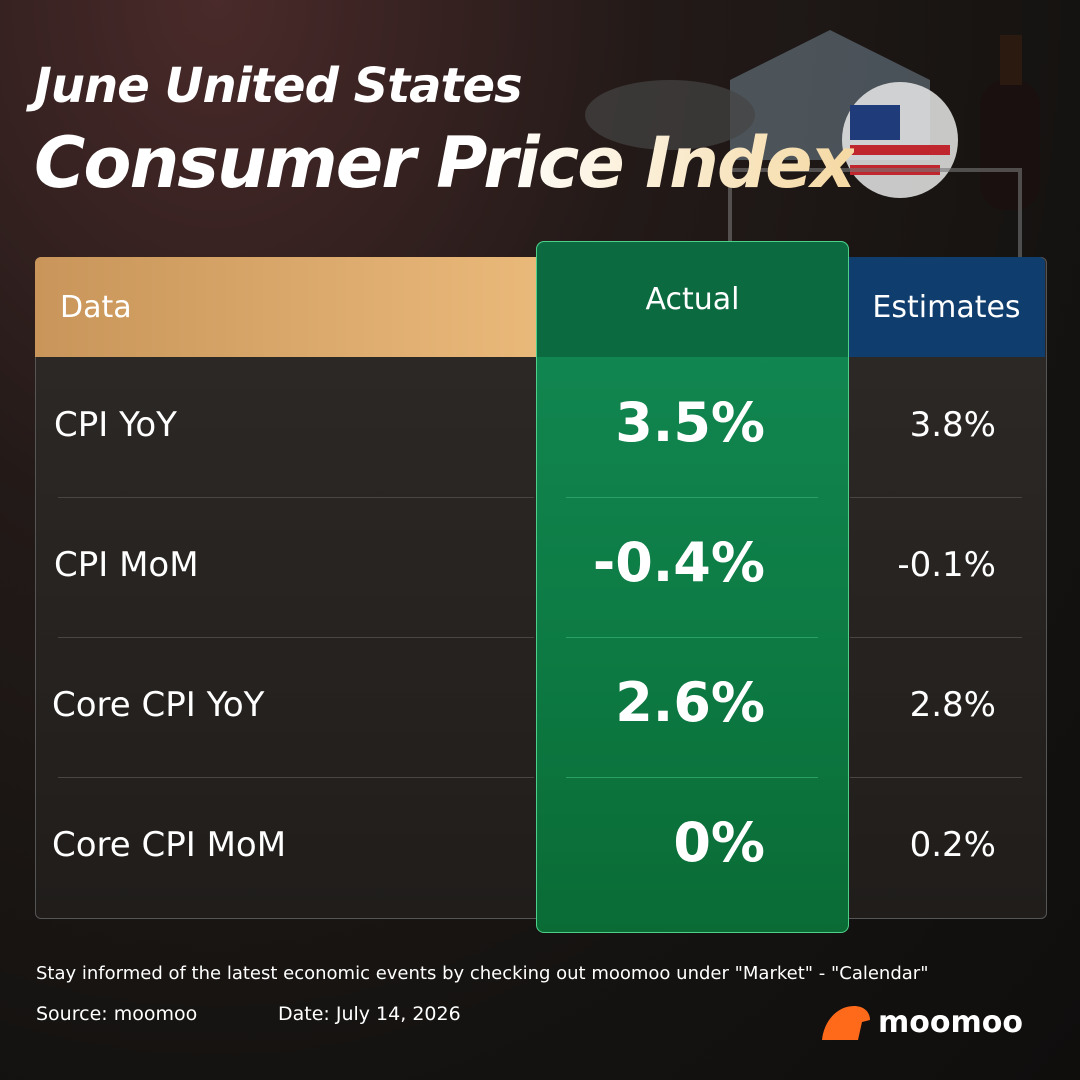  Describe the element at coordinates (690, 422) in the screenshot. I see `actual-value: 3.5%` at that location.